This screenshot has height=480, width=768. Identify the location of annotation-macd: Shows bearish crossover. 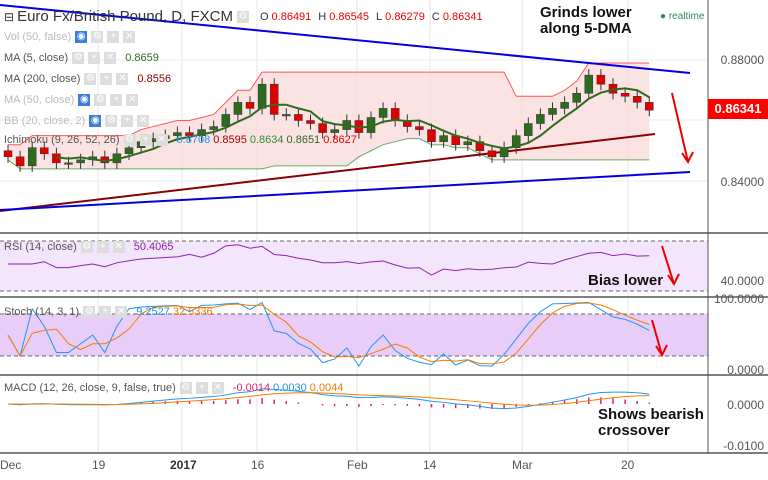
(651, 423).